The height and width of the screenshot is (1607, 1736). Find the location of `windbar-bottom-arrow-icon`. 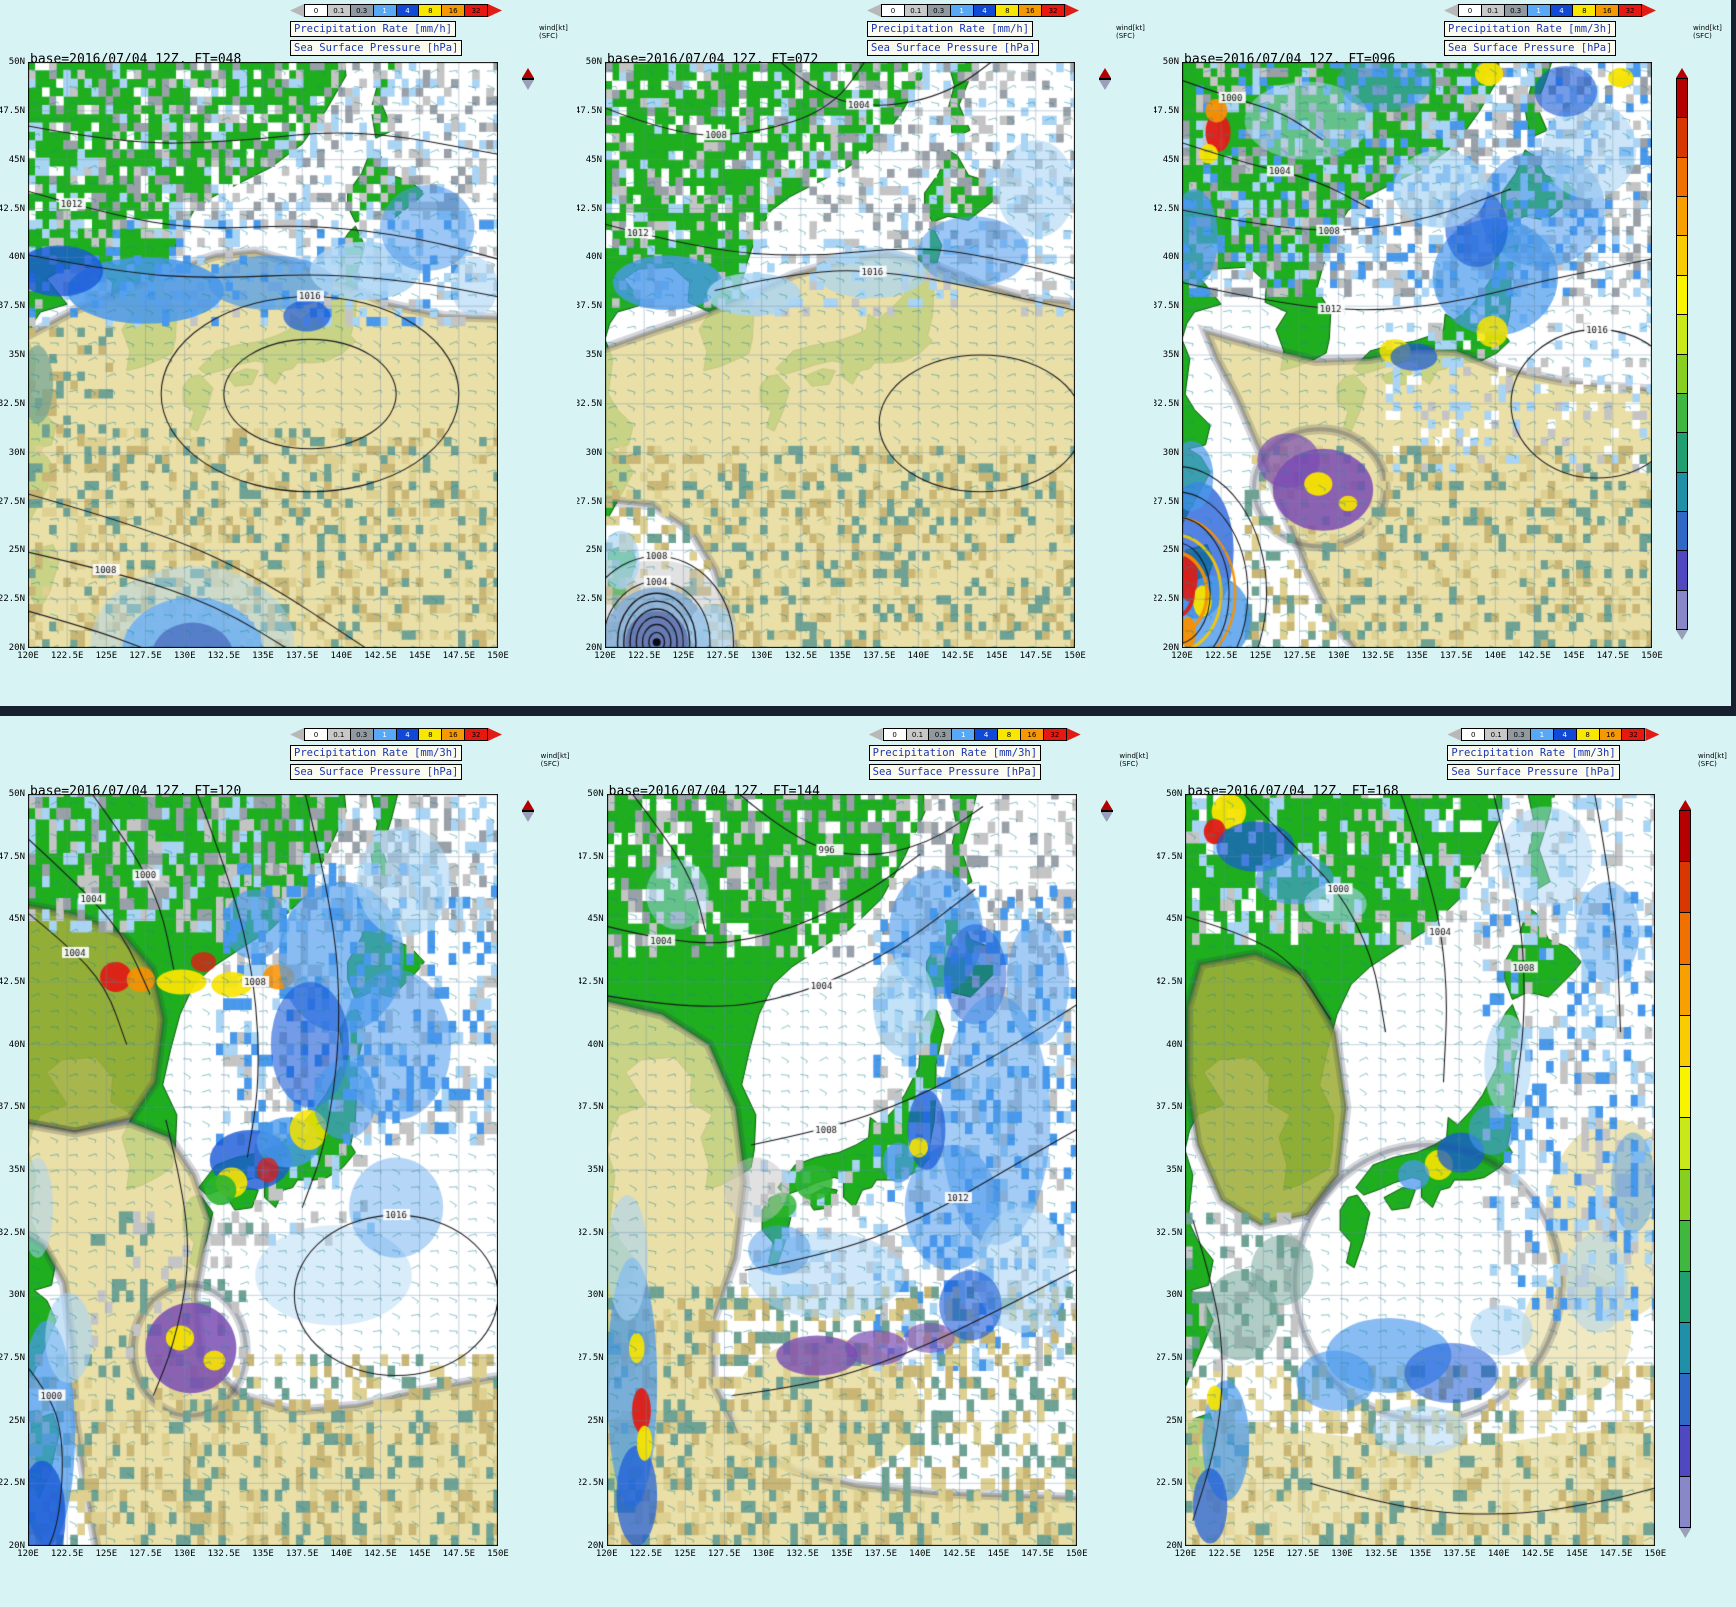

windbar-bottom-arrow-icon is located at coordinates (1685, 1533).